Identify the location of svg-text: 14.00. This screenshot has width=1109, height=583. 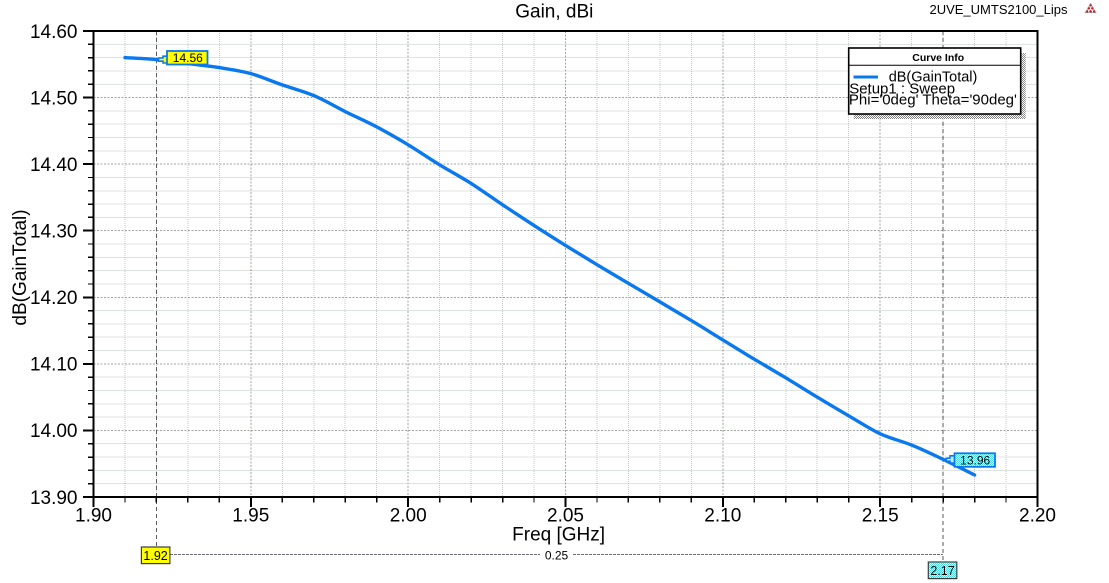
(54, 431).